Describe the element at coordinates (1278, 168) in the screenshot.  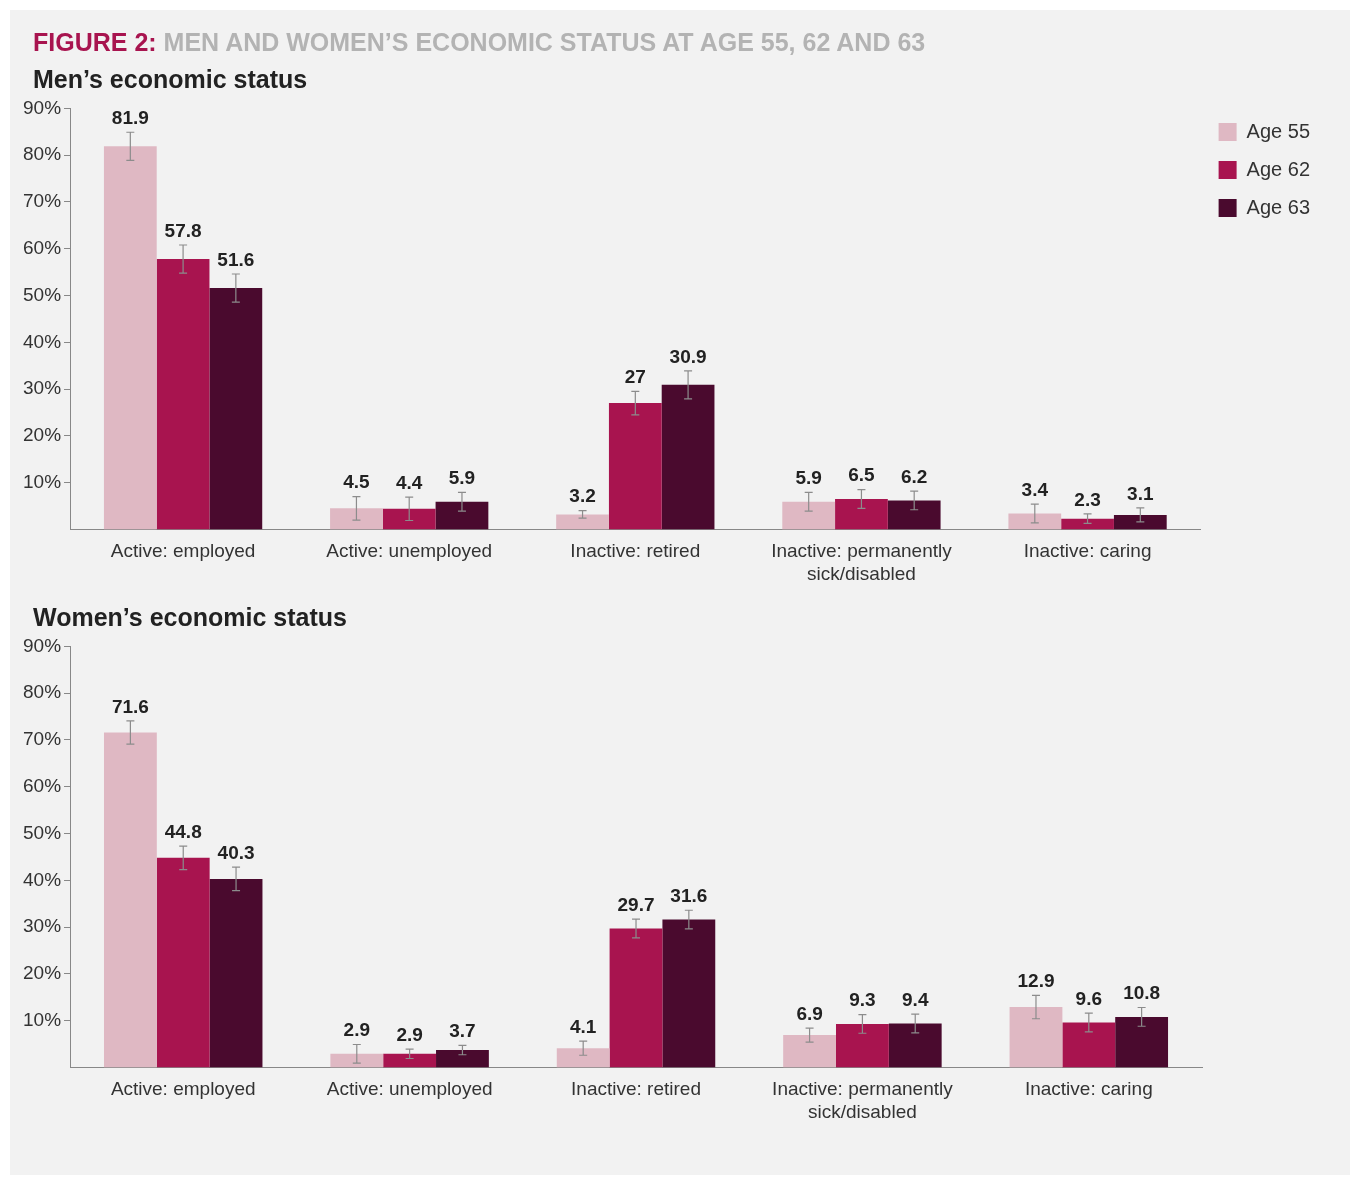
I see `legend-label: Age 62` at that location.